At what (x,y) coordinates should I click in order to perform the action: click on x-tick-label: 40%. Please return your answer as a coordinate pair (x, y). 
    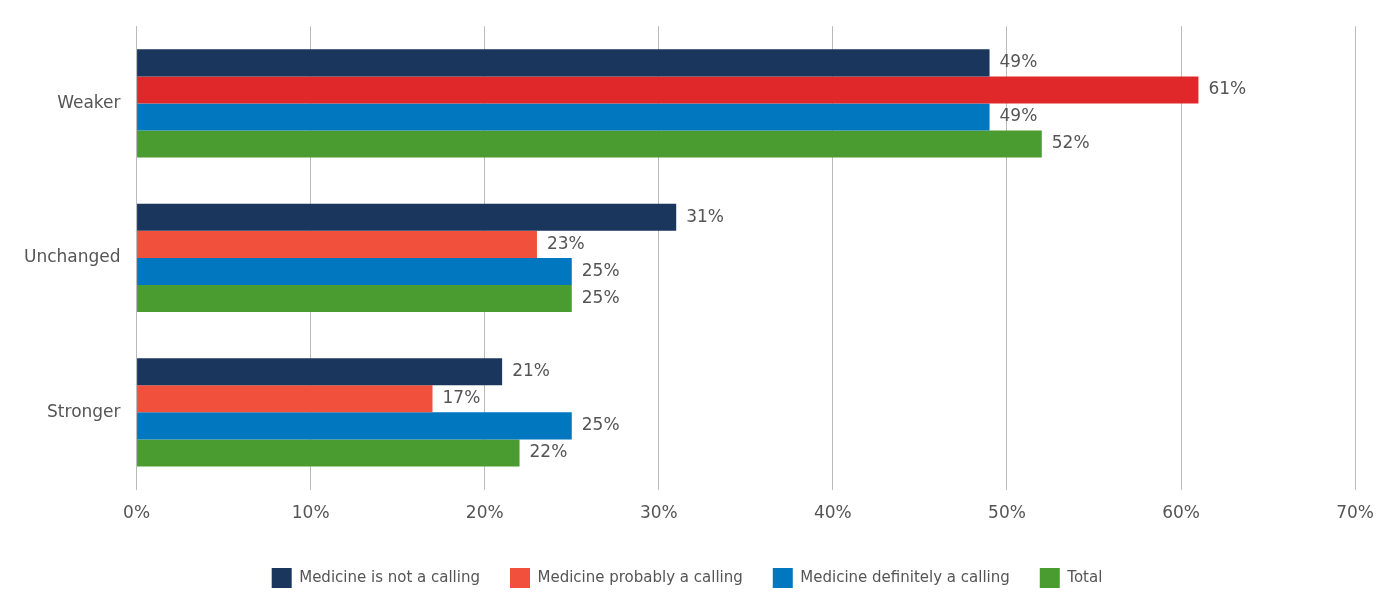
    Looking at the image, I should click on (832, 512).